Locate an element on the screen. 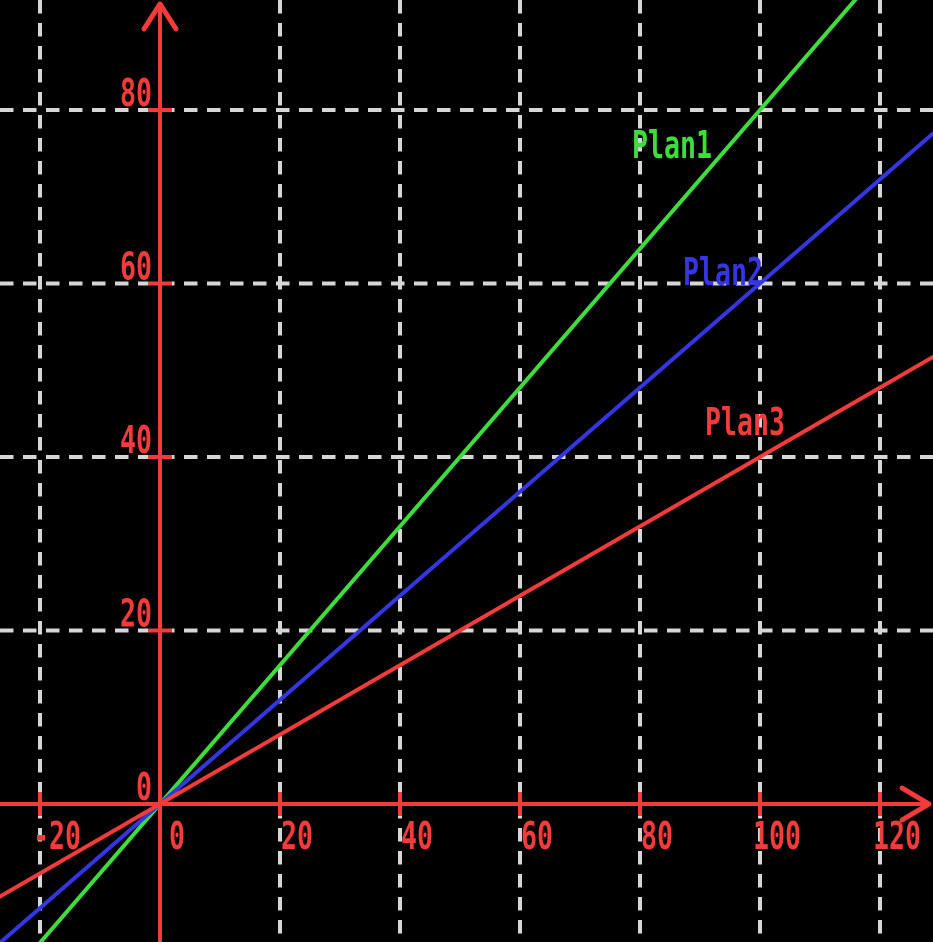  x-axis-arrow-icon is located at coordinates (915, 804).